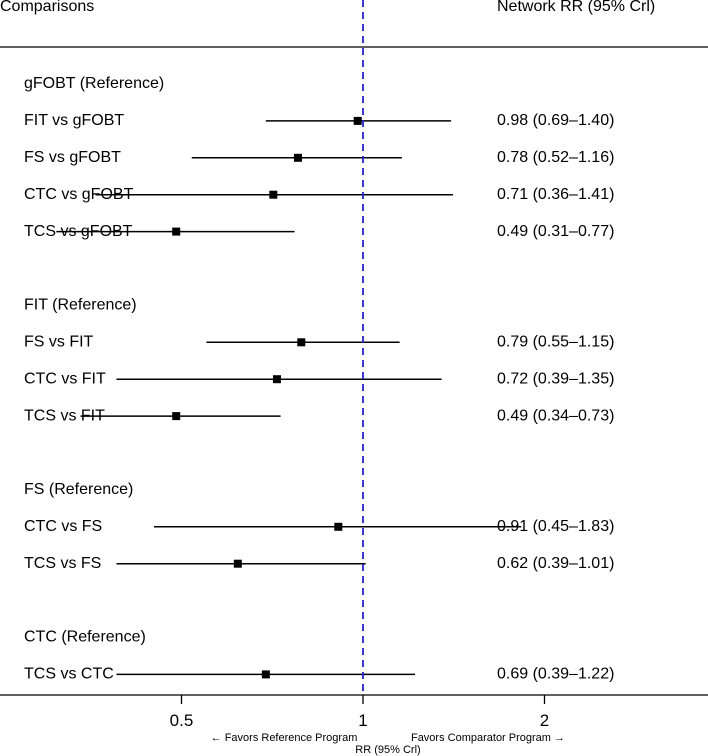 Image resolution: width=708 pixels, height=756 pixels. I want to click on group-header-1: FIT (Reference), so click(80, 305).